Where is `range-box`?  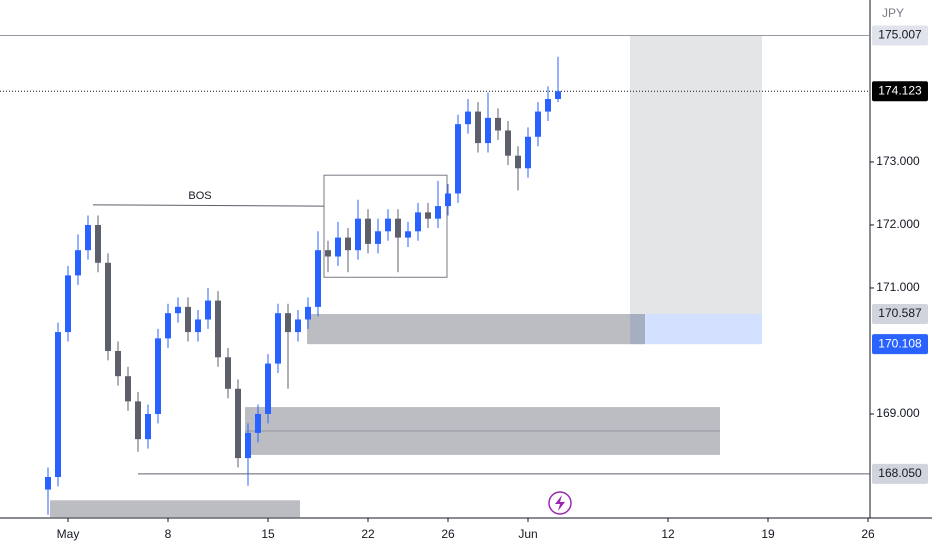
range-box is located at coordinates (385, 226).